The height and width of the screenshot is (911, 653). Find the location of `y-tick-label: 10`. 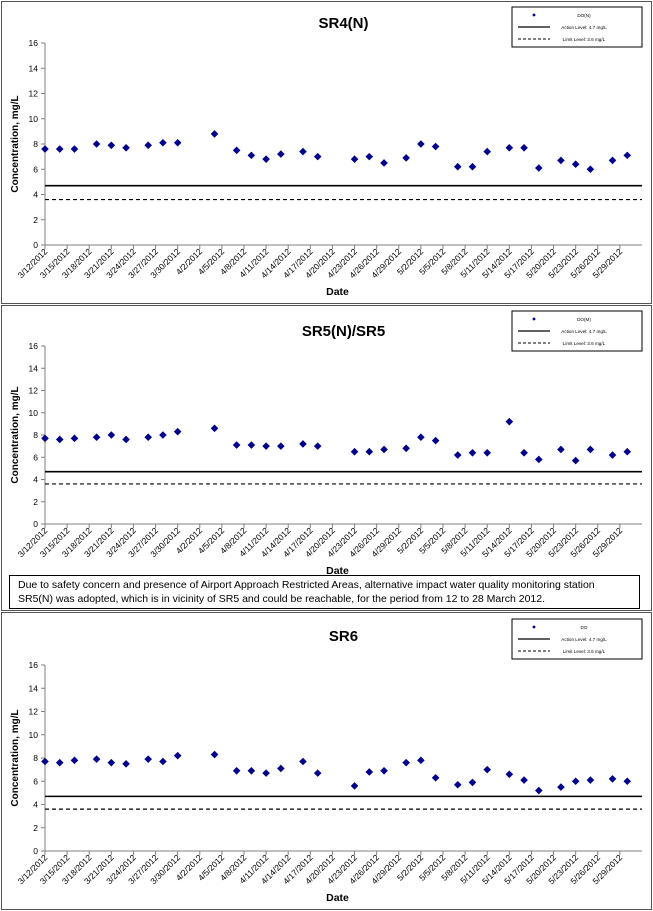

y-tick-label: 10 is located at coordinates (34, 119).